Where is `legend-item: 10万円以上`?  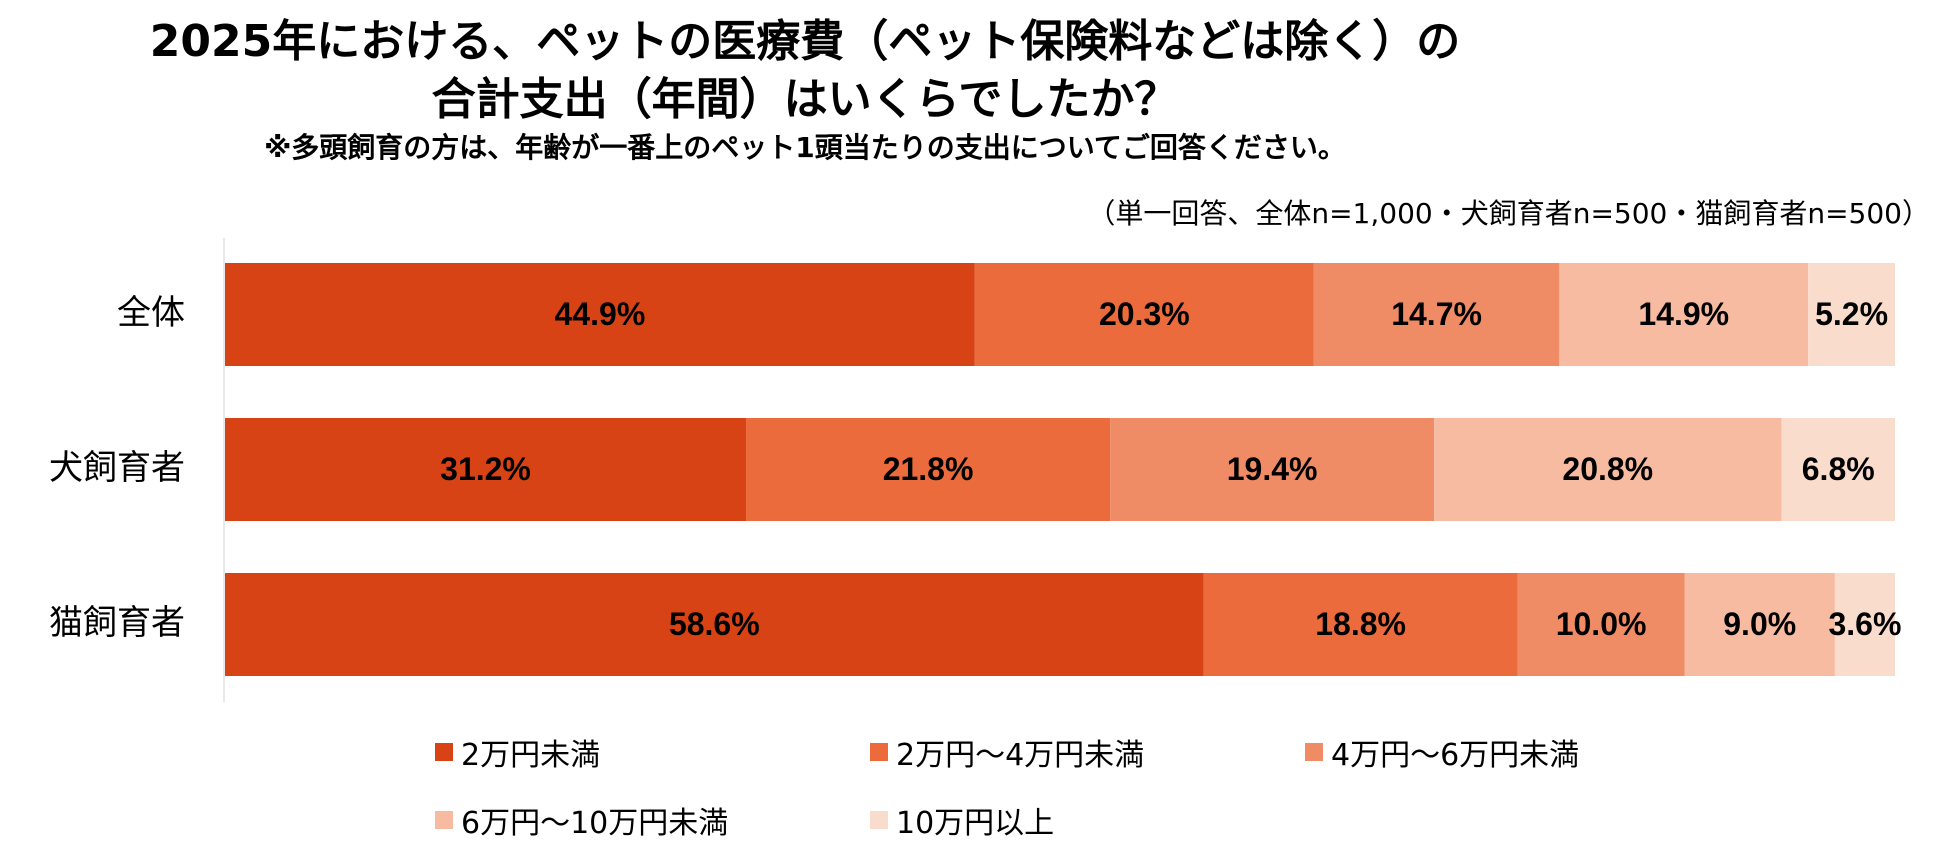
legend-item: 10万円以上 is located at coordinates (962, 820).